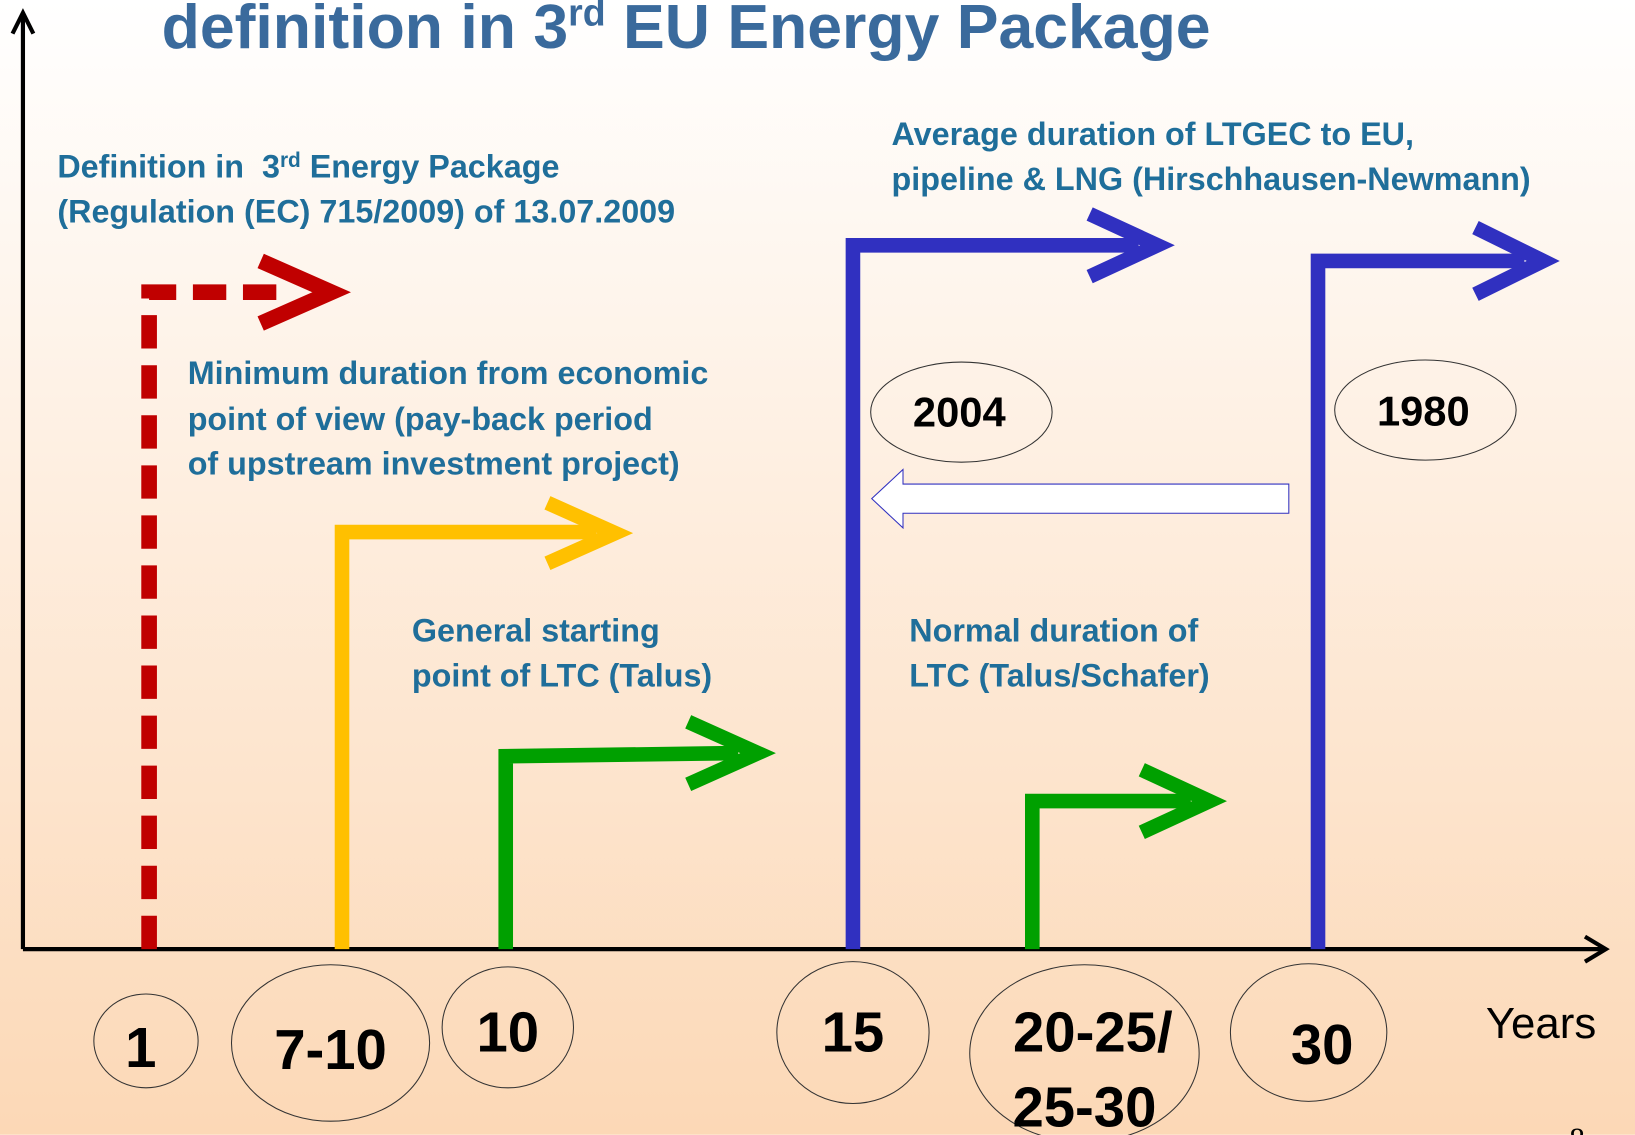 The height and width of the screenshot is (1135, 1635). I want to click on note-line: LTC (Talus/Schafer), so click(1059, 675).